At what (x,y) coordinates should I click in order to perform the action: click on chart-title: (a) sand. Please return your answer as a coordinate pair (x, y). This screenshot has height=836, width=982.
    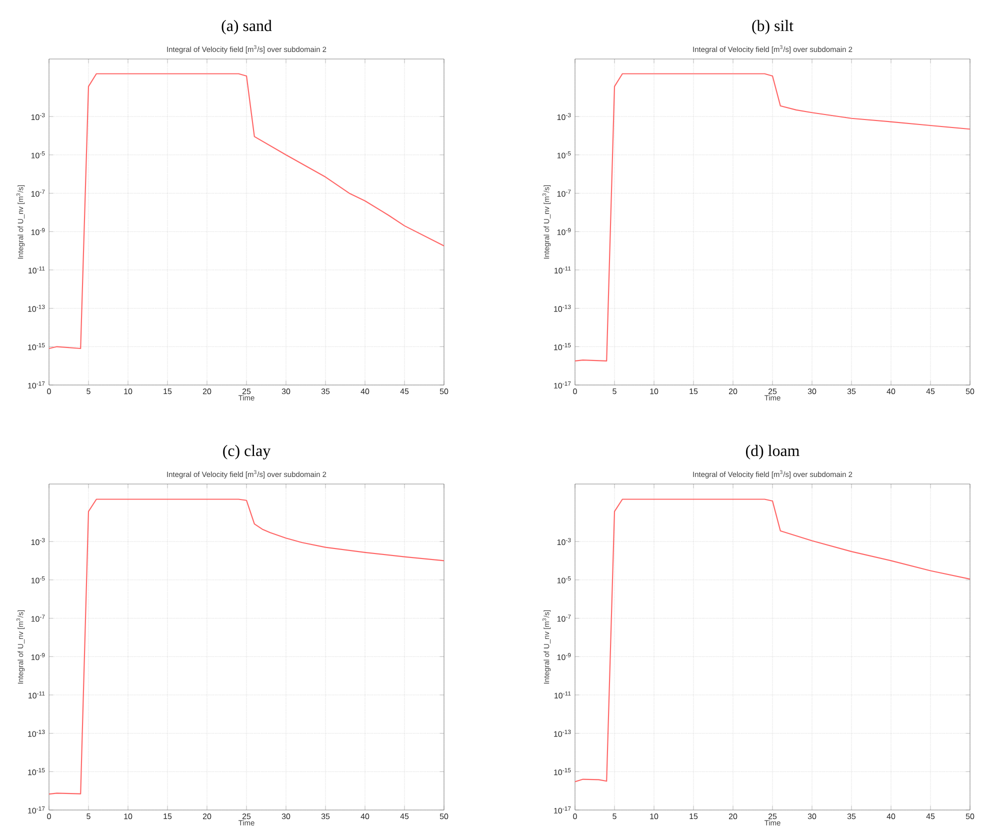
    Looking at the image, I should click on (247, 27).